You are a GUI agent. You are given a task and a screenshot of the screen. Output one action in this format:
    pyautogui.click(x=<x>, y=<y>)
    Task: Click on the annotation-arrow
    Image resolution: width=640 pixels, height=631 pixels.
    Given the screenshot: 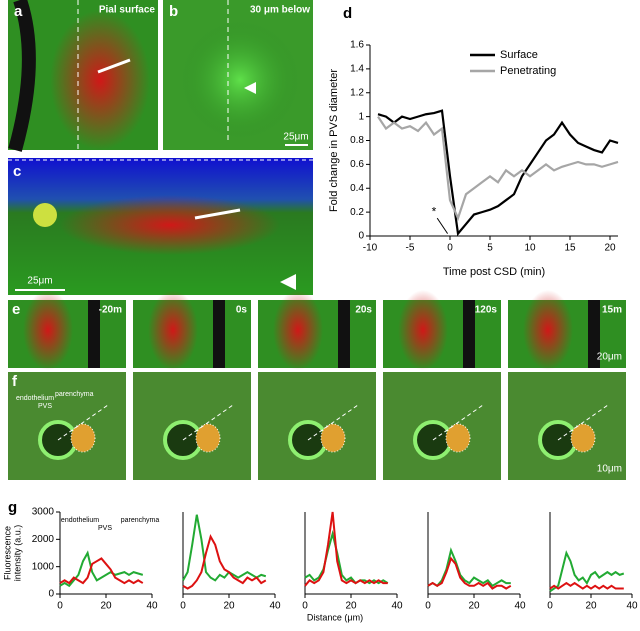 What is the action you would take?
    pyautogui.click(x=442, y=225)
    